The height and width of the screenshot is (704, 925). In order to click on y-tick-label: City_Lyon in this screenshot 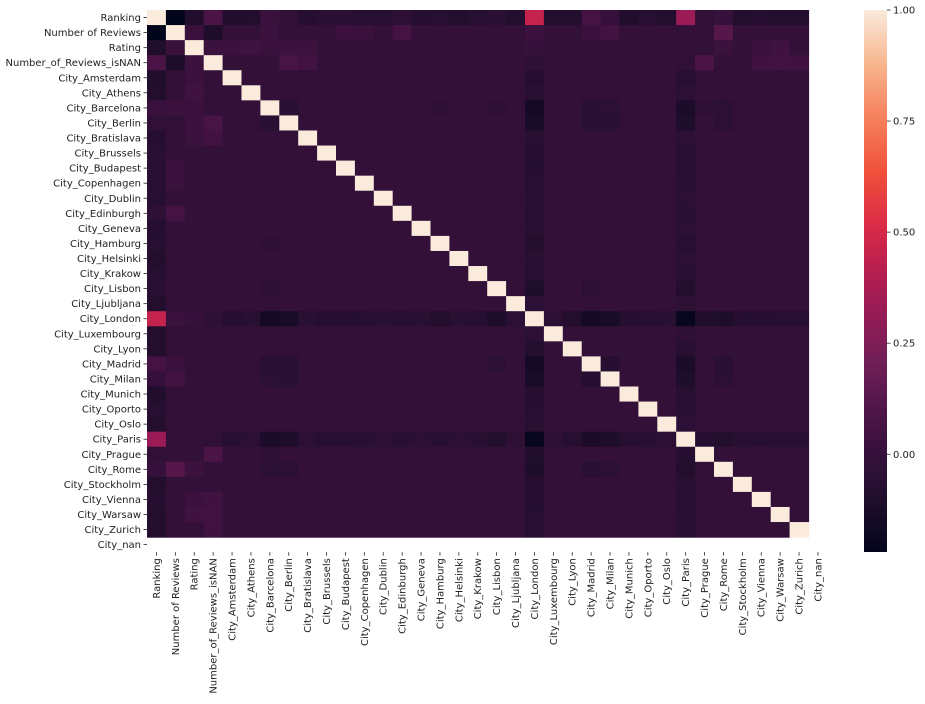, I will do `click(117, 349)`.